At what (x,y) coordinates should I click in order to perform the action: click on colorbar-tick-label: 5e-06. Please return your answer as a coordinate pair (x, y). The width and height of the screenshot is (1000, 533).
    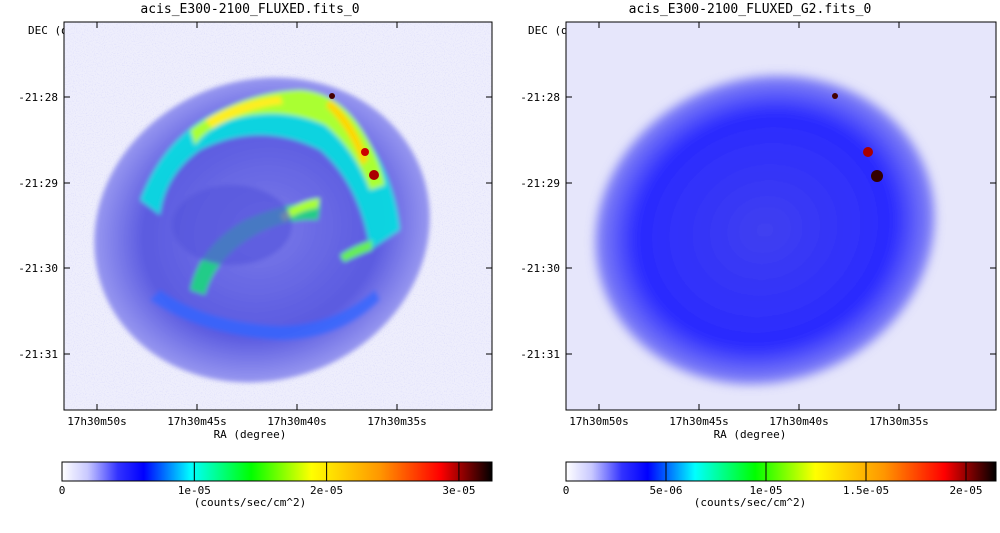
    Looking at the image, I should click on (665, 490).